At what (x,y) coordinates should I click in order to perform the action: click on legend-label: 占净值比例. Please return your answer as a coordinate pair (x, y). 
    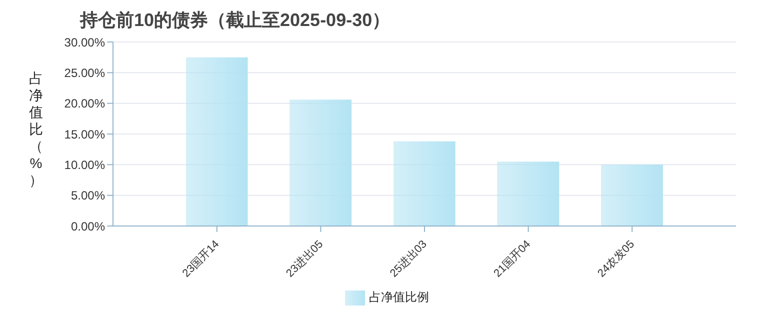
    Looking at the image, I should click on (399, 297).